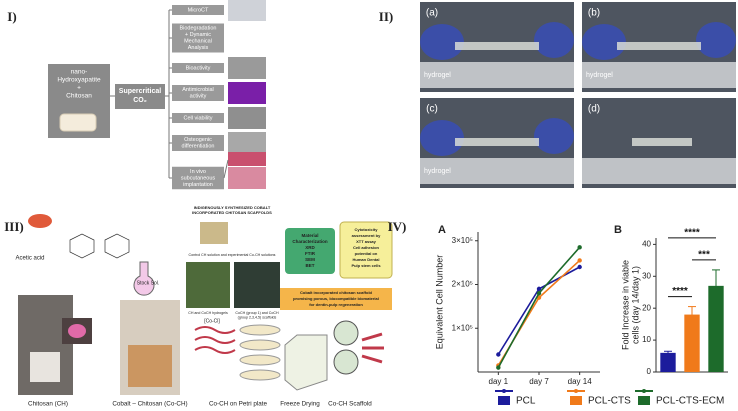 The width and height of the screenshot is (738, 411). What do you see at coordinates (594, 13) in the screenshot?
I see `photo-label: (b)` at bounding box center [594, 13].